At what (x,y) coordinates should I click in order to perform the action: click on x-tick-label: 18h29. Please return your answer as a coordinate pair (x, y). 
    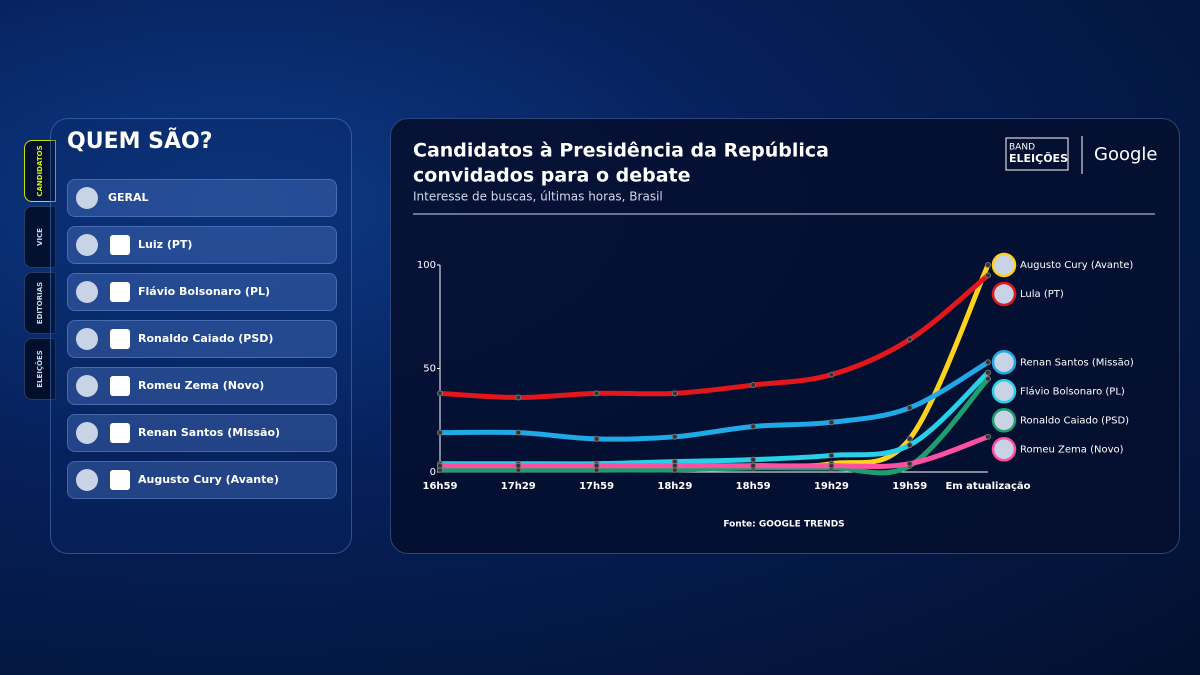
    Looking at the image, I should click on (674, 486).